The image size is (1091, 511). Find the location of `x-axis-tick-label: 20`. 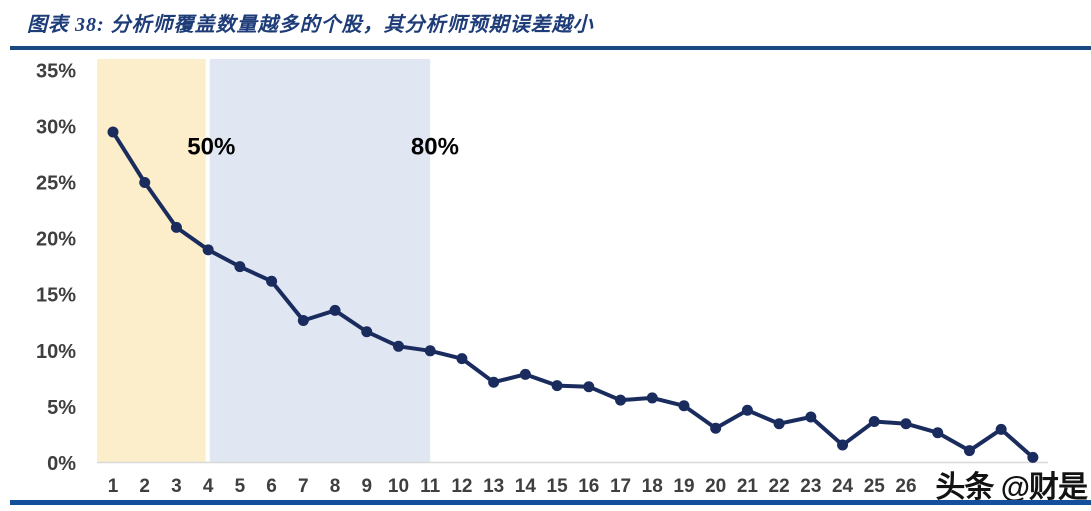

x-axis-tick-label: 20 is located at coordinates (715, 486).